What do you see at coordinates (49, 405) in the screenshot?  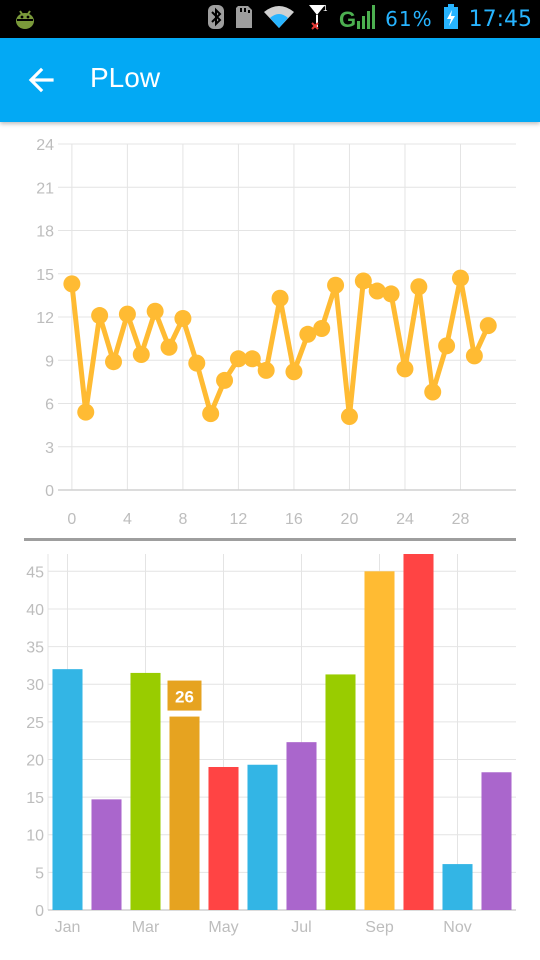 I see `y-tick-label: 6` at bounding box center [49, 405].